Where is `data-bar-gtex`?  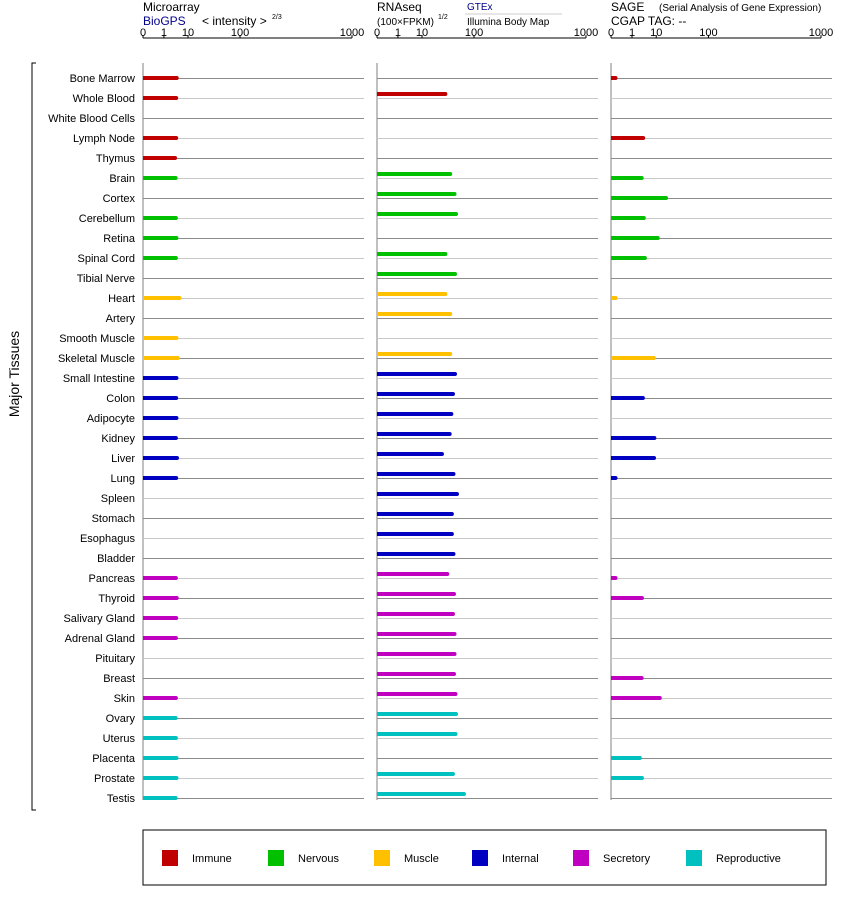 data-bar-gtex is located at coordinates (411, 94).